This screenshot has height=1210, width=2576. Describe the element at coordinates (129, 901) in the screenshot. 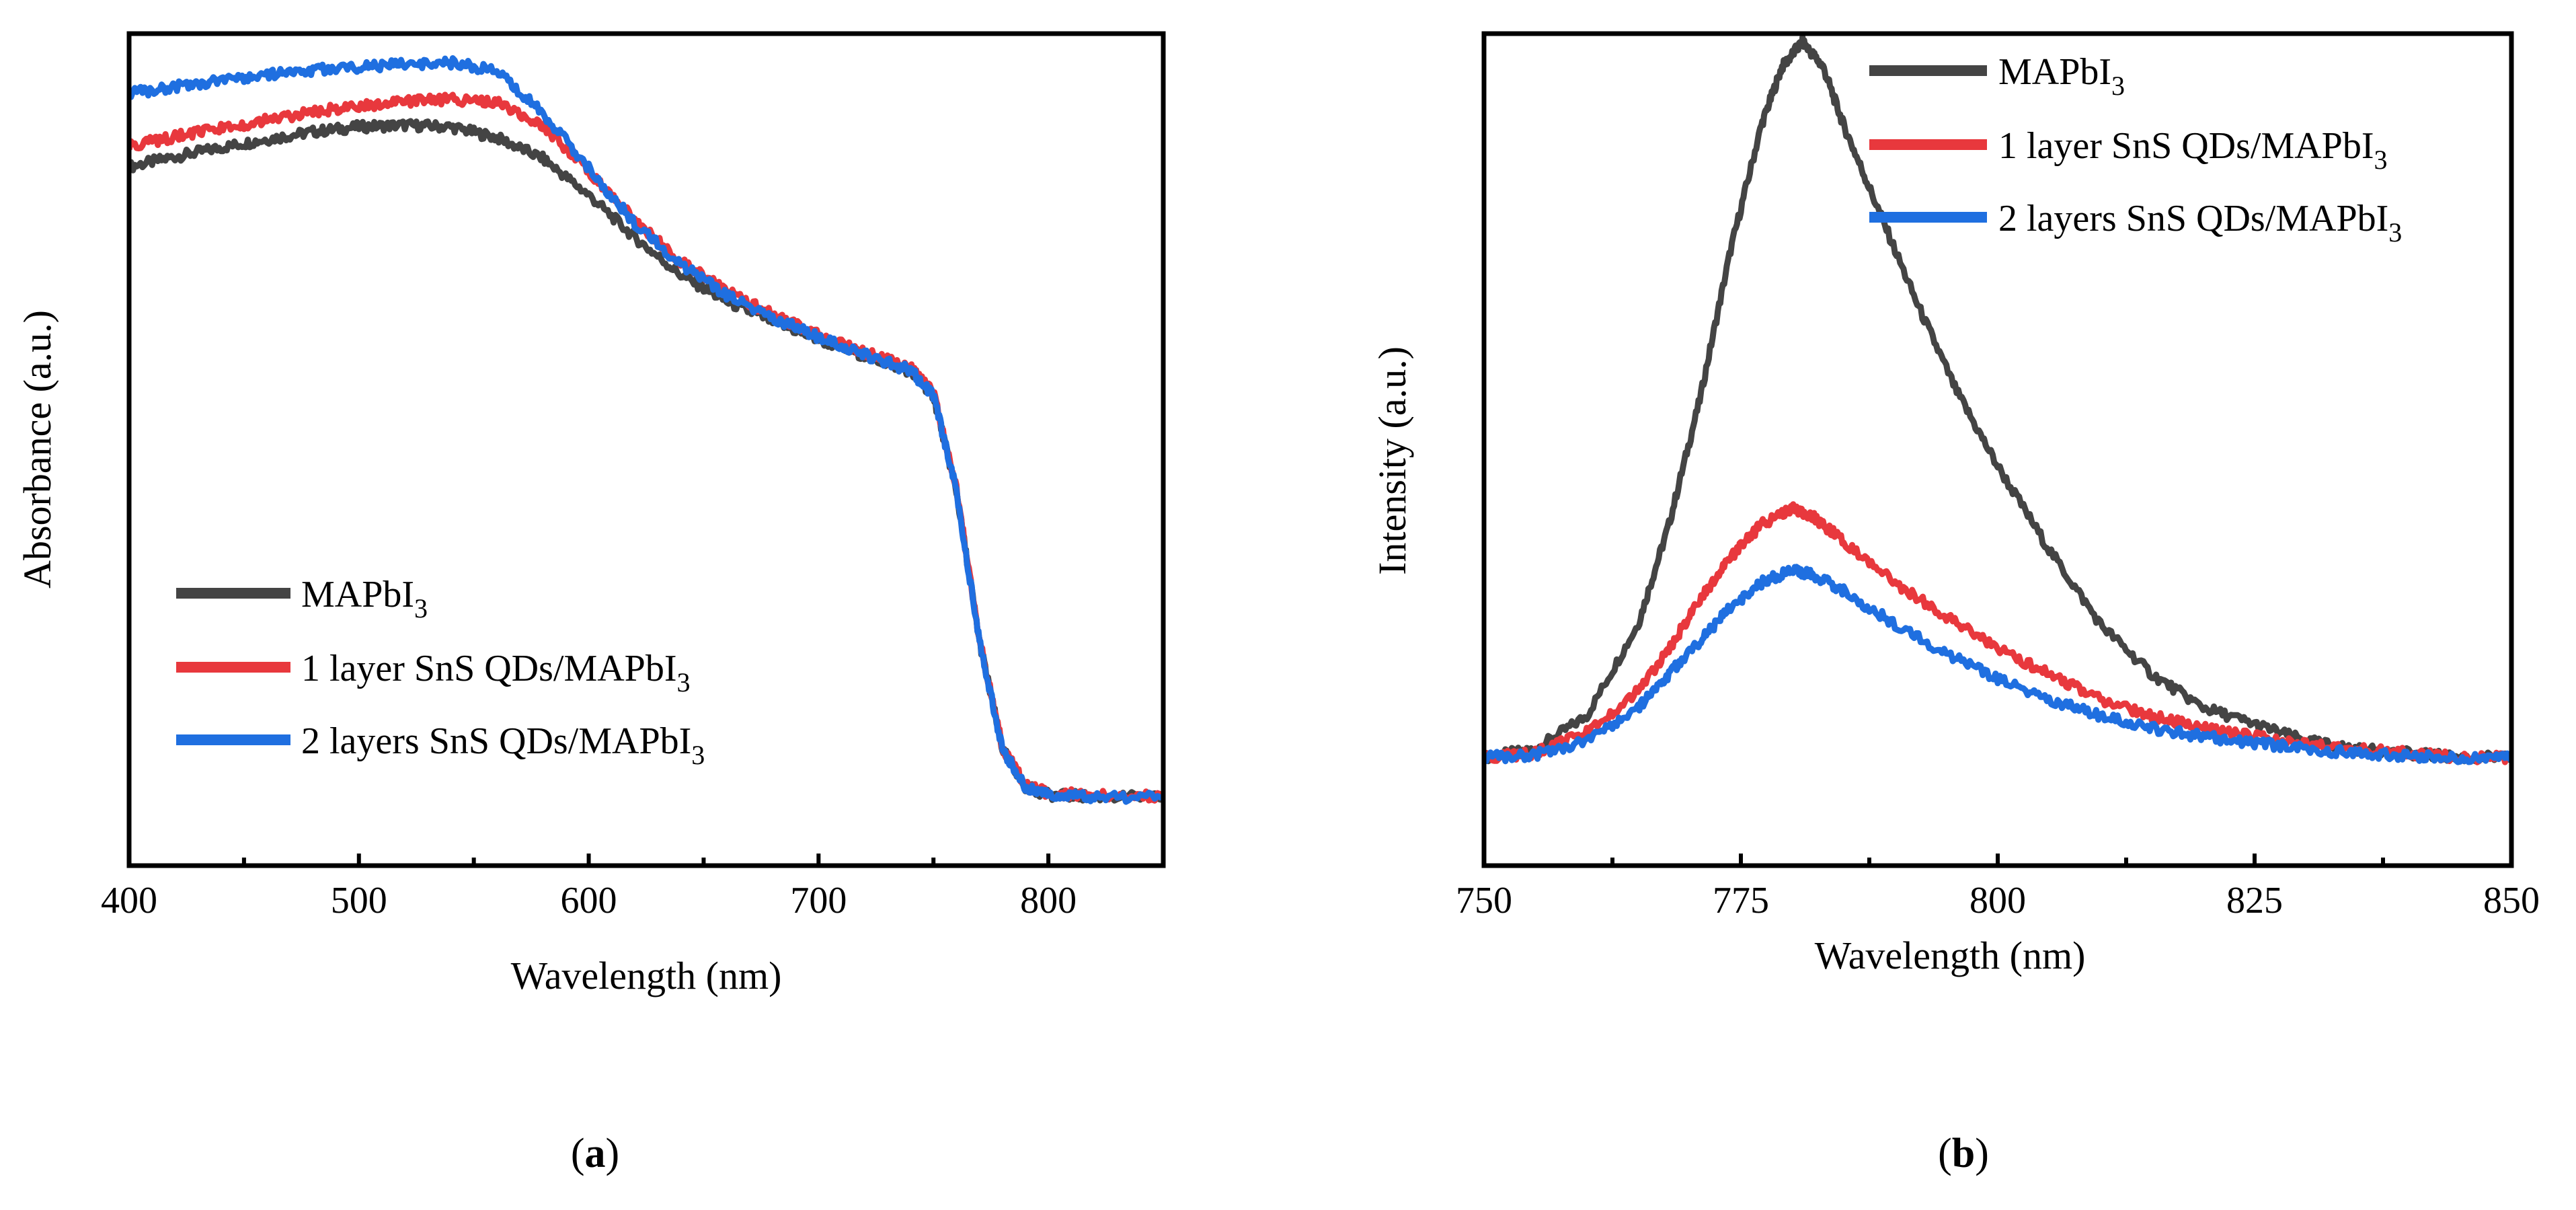

I see `panel-a-x-tick-label: 400` at that location.